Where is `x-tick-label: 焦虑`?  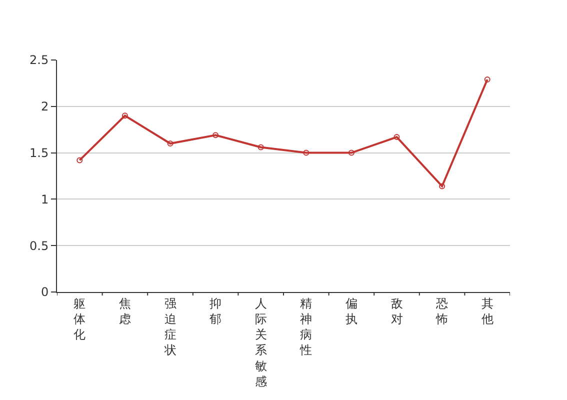
x-tick-label: 焦虑 is located at coordinates (124, 311).